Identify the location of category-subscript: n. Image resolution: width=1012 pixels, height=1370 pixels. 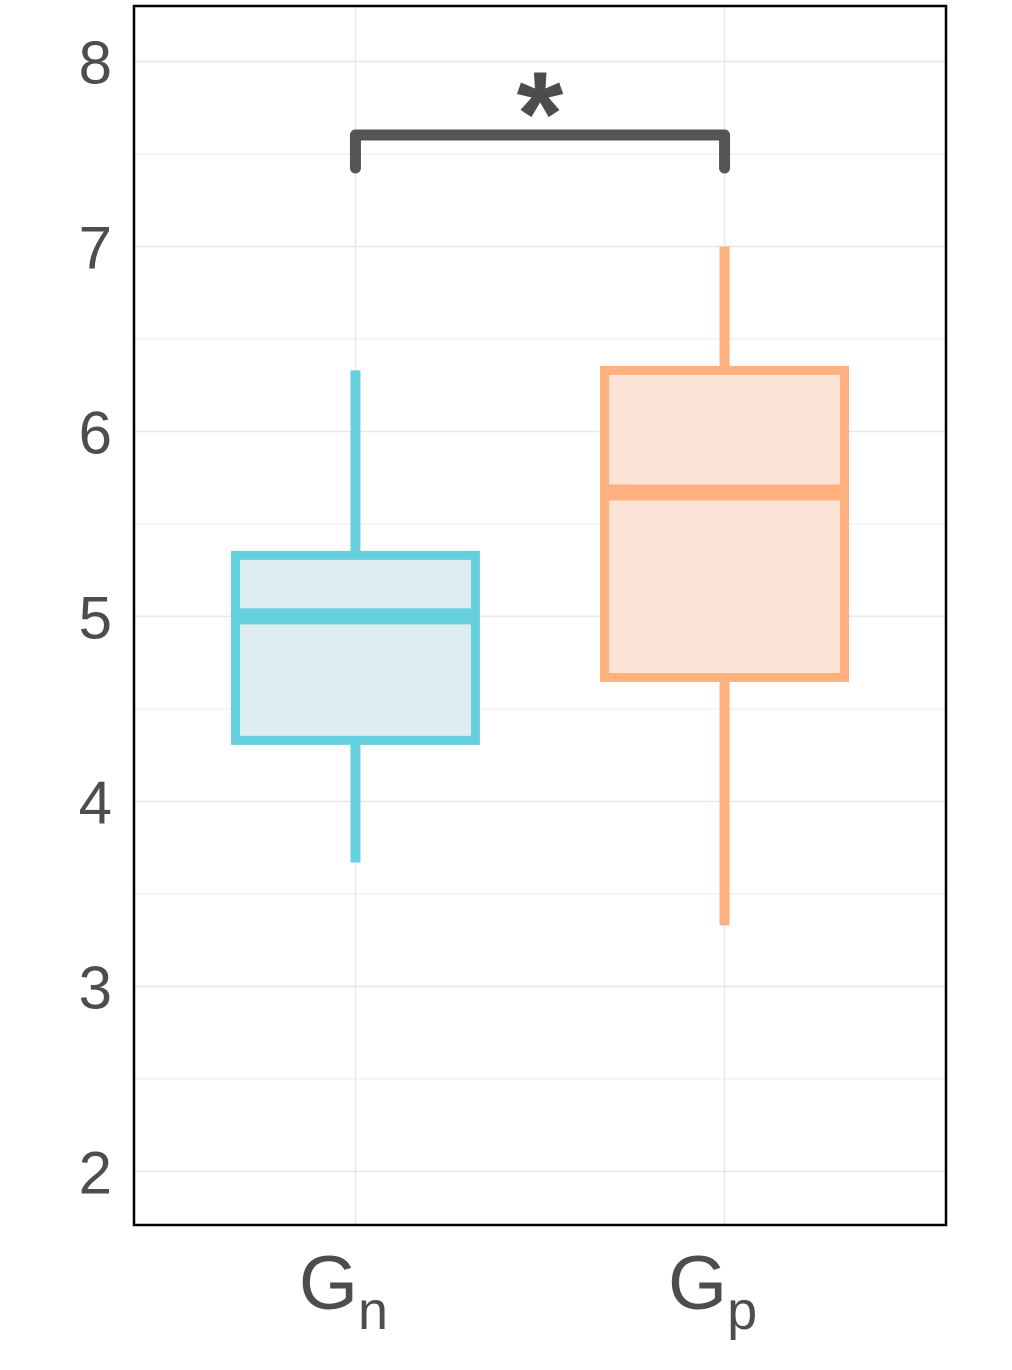
(373, 1311).